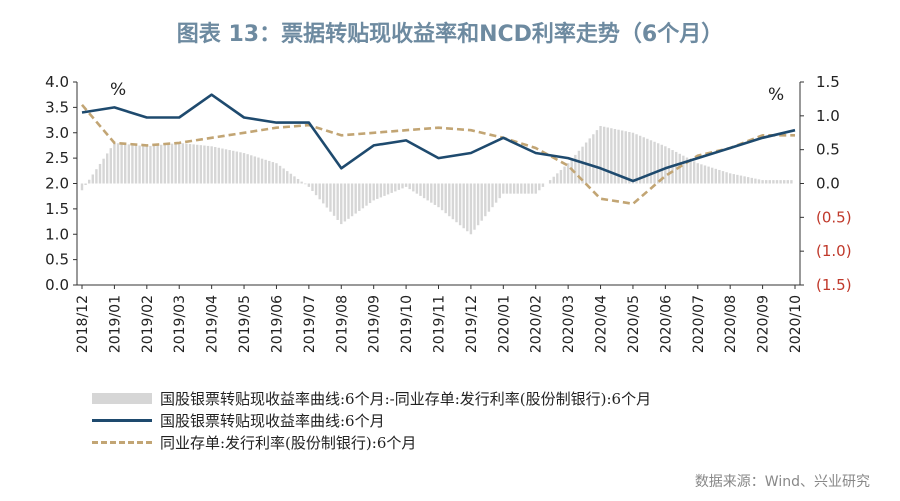  What do you see at coordinates (666, 324) in the screenshot?
I see `x-tick-label: 2020/06` at bounding box center [666, 324].